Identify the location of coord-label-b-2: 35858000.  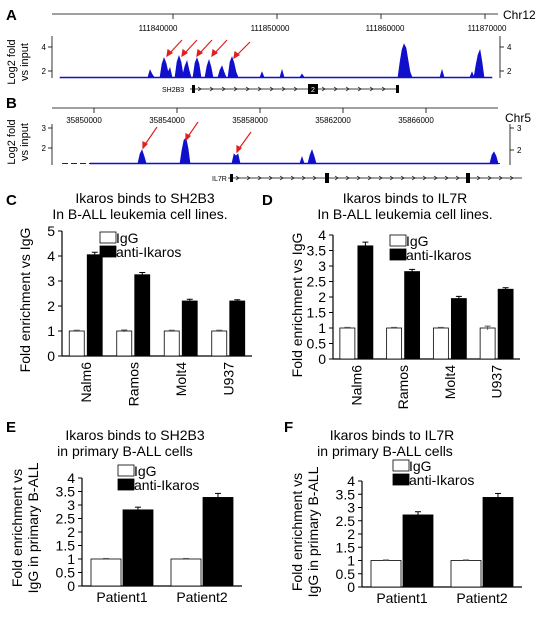
(250, 120).